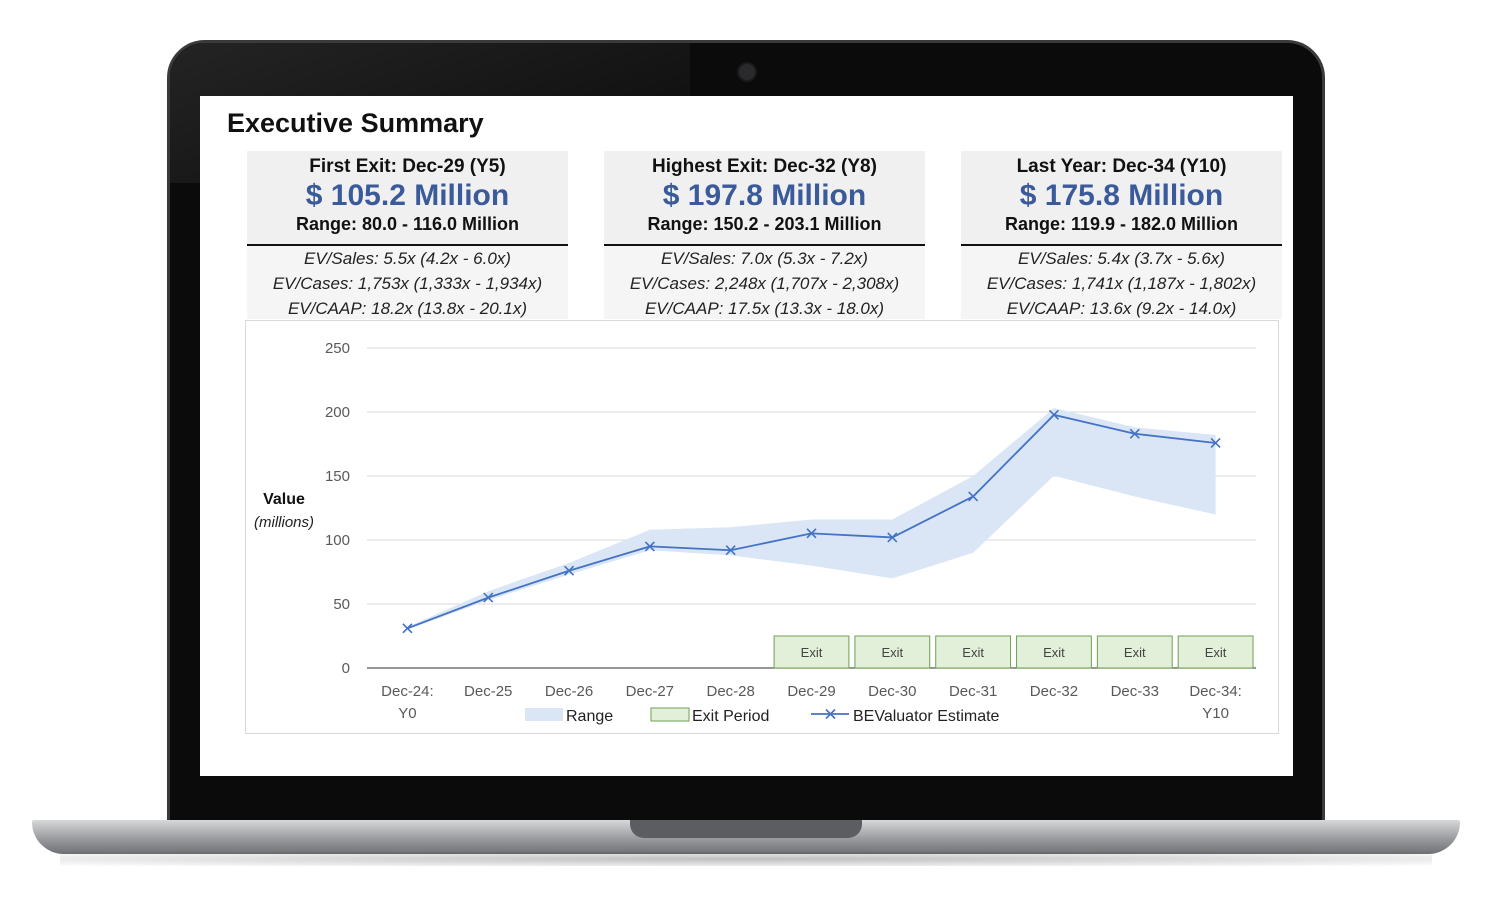 The width and height of the screenshot is (1500, 900). Describe the element at coordinates (811, 519) in the screenshot. I see `range-band` at that location.